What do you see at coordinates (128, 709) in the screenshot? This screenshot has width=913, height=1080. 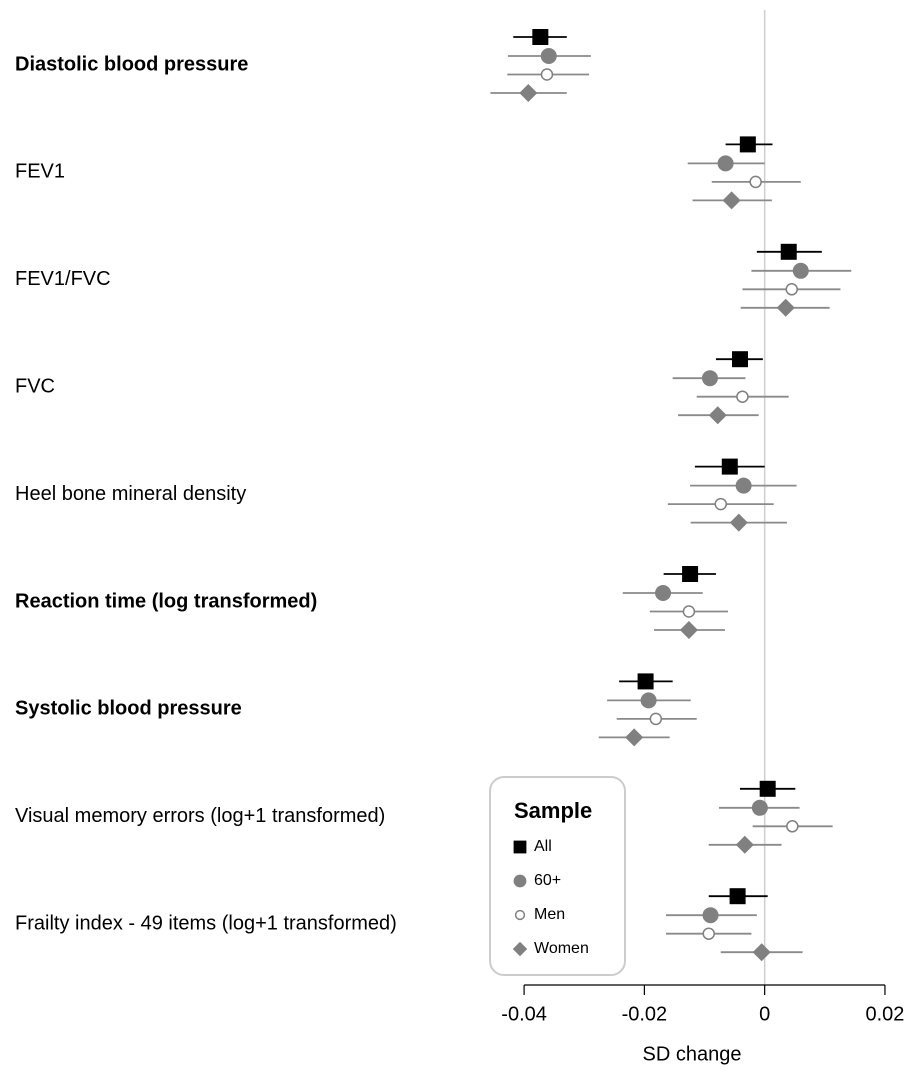 I see `category-label: Systolic blood pressure` at bounding box center [128, 709].